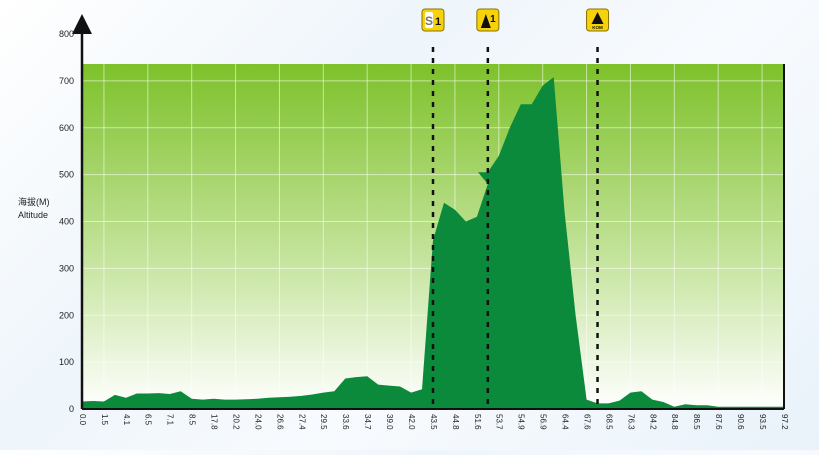  What do you see at coordinates (784, 422) in the screenshot?
I see `x-tick-label: 97.2` at bounding box center [784, 422].